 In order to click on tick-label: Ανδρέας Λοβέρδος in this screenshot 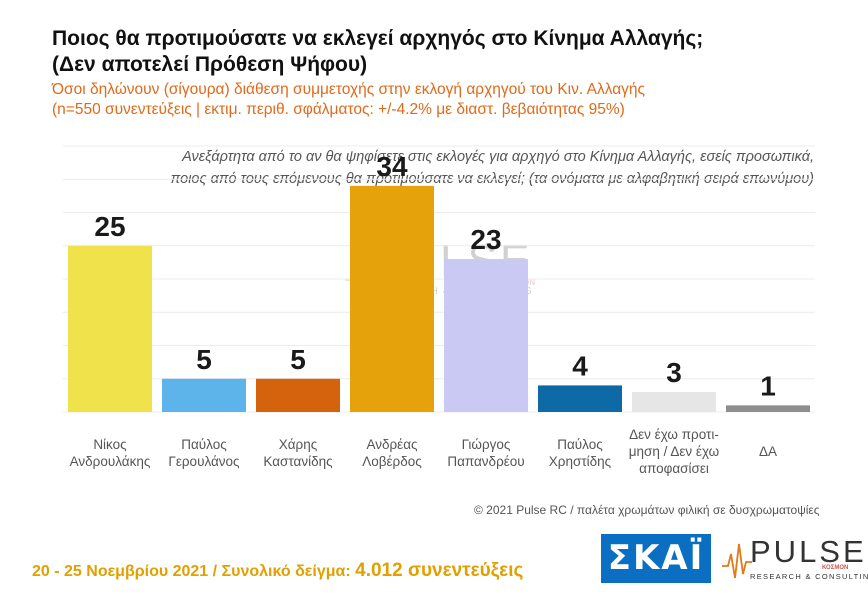, I will do `click(392, 453)`.